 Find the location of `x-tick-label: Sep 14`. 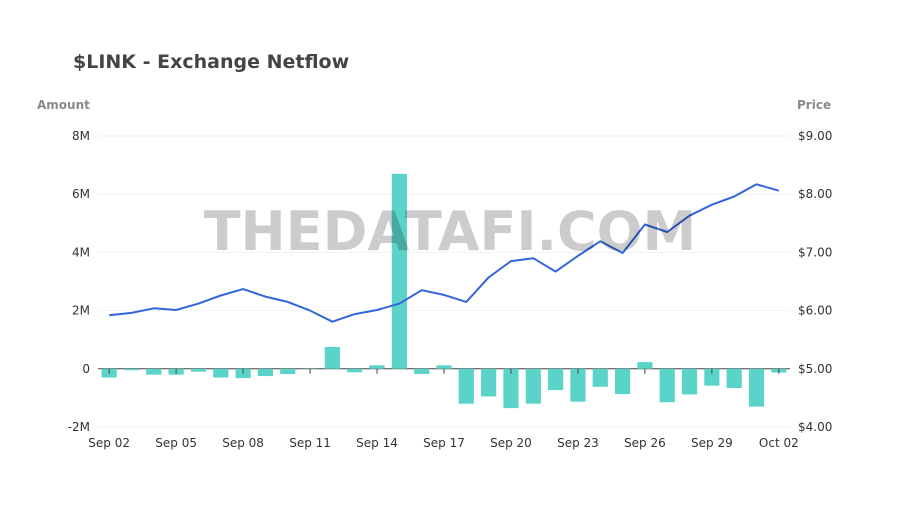

x-tick-label: Sep 14 is located at coordinates (377, 443).